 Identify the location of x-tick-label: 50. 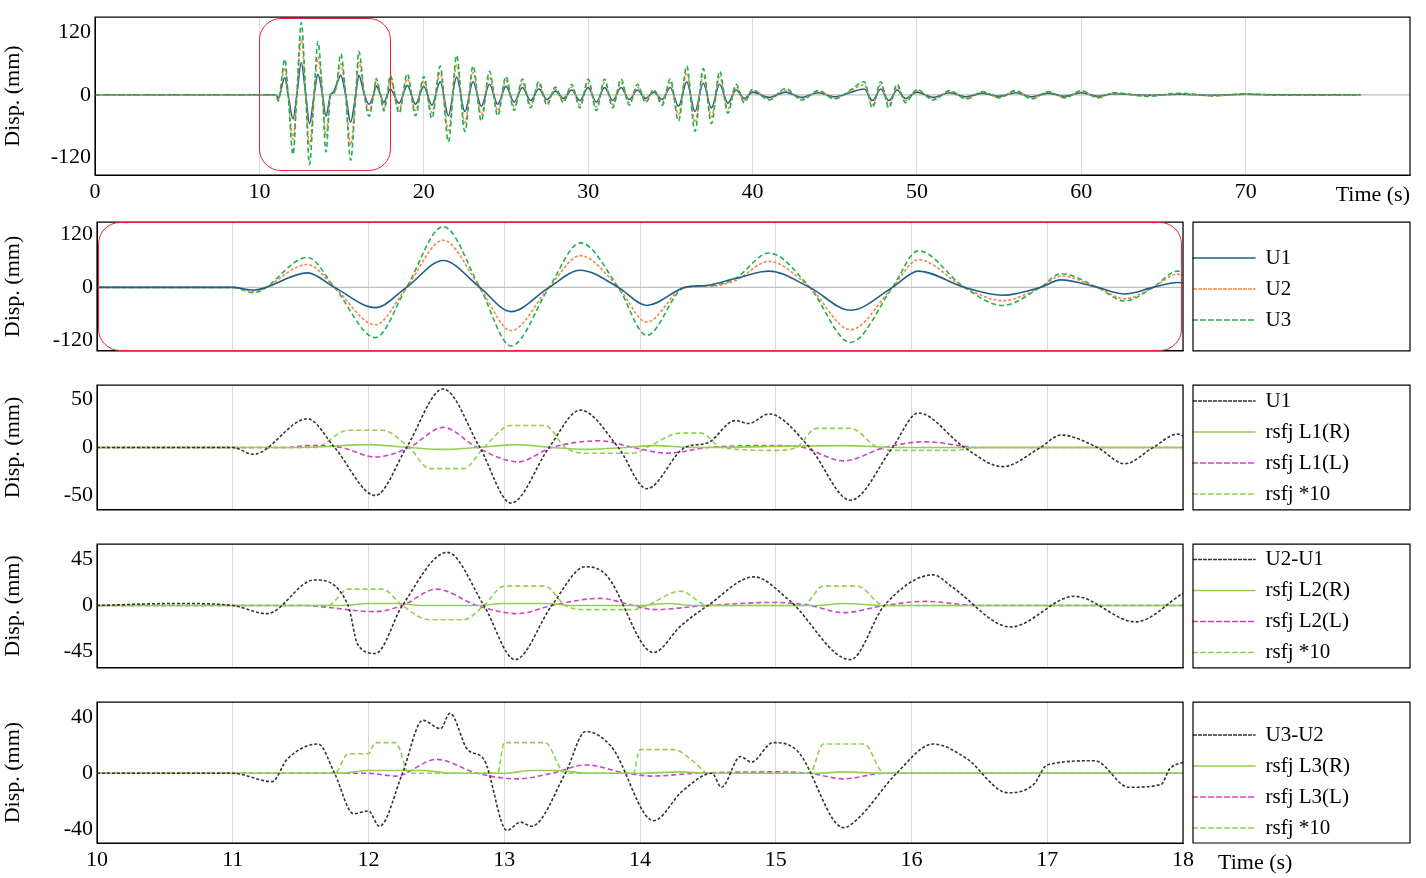
(916, 190).